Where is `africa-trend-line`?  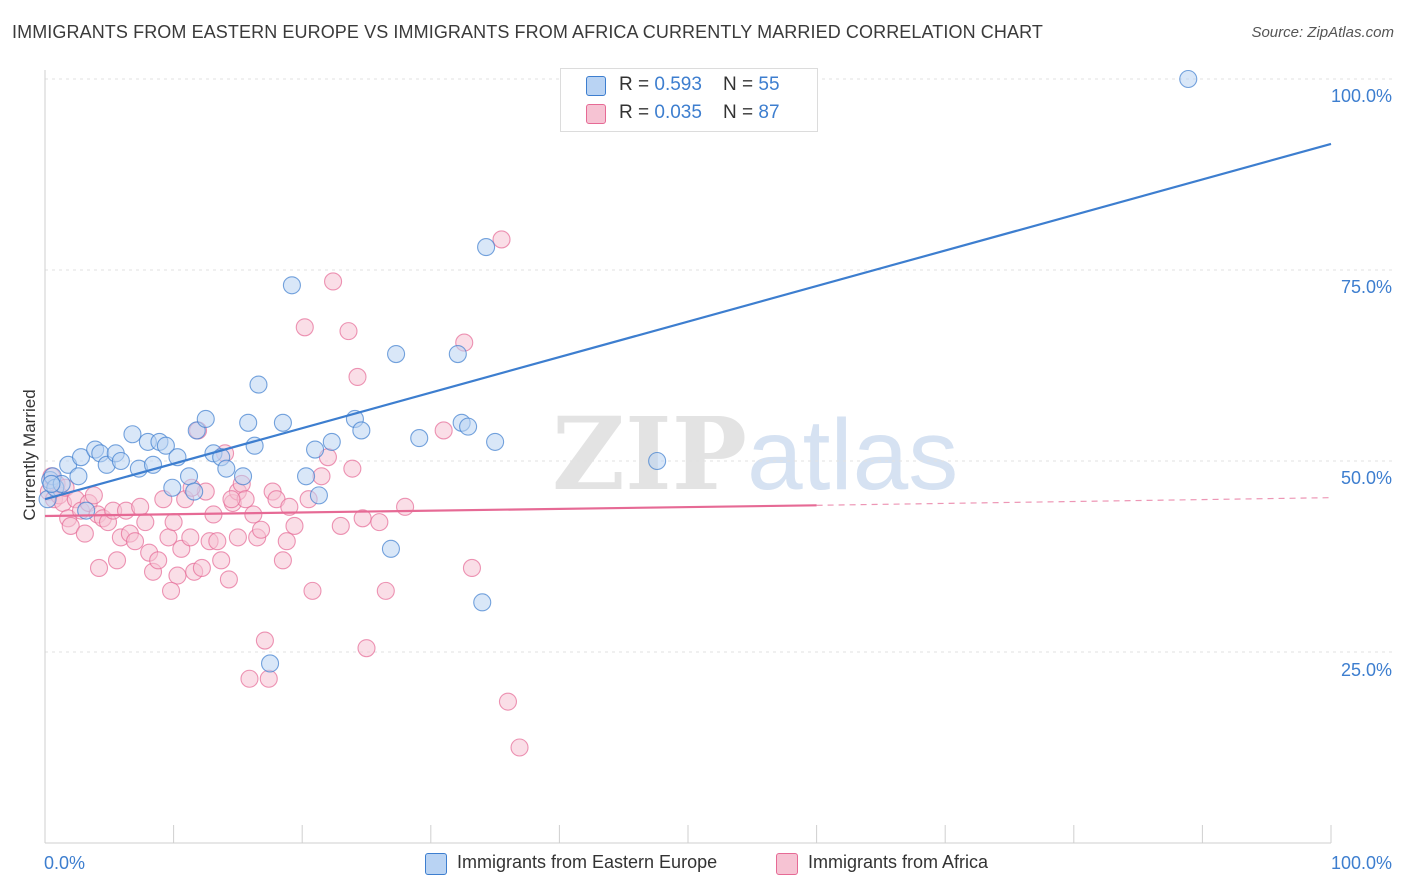
africa-trend-line is located at coordinates (430, 511).